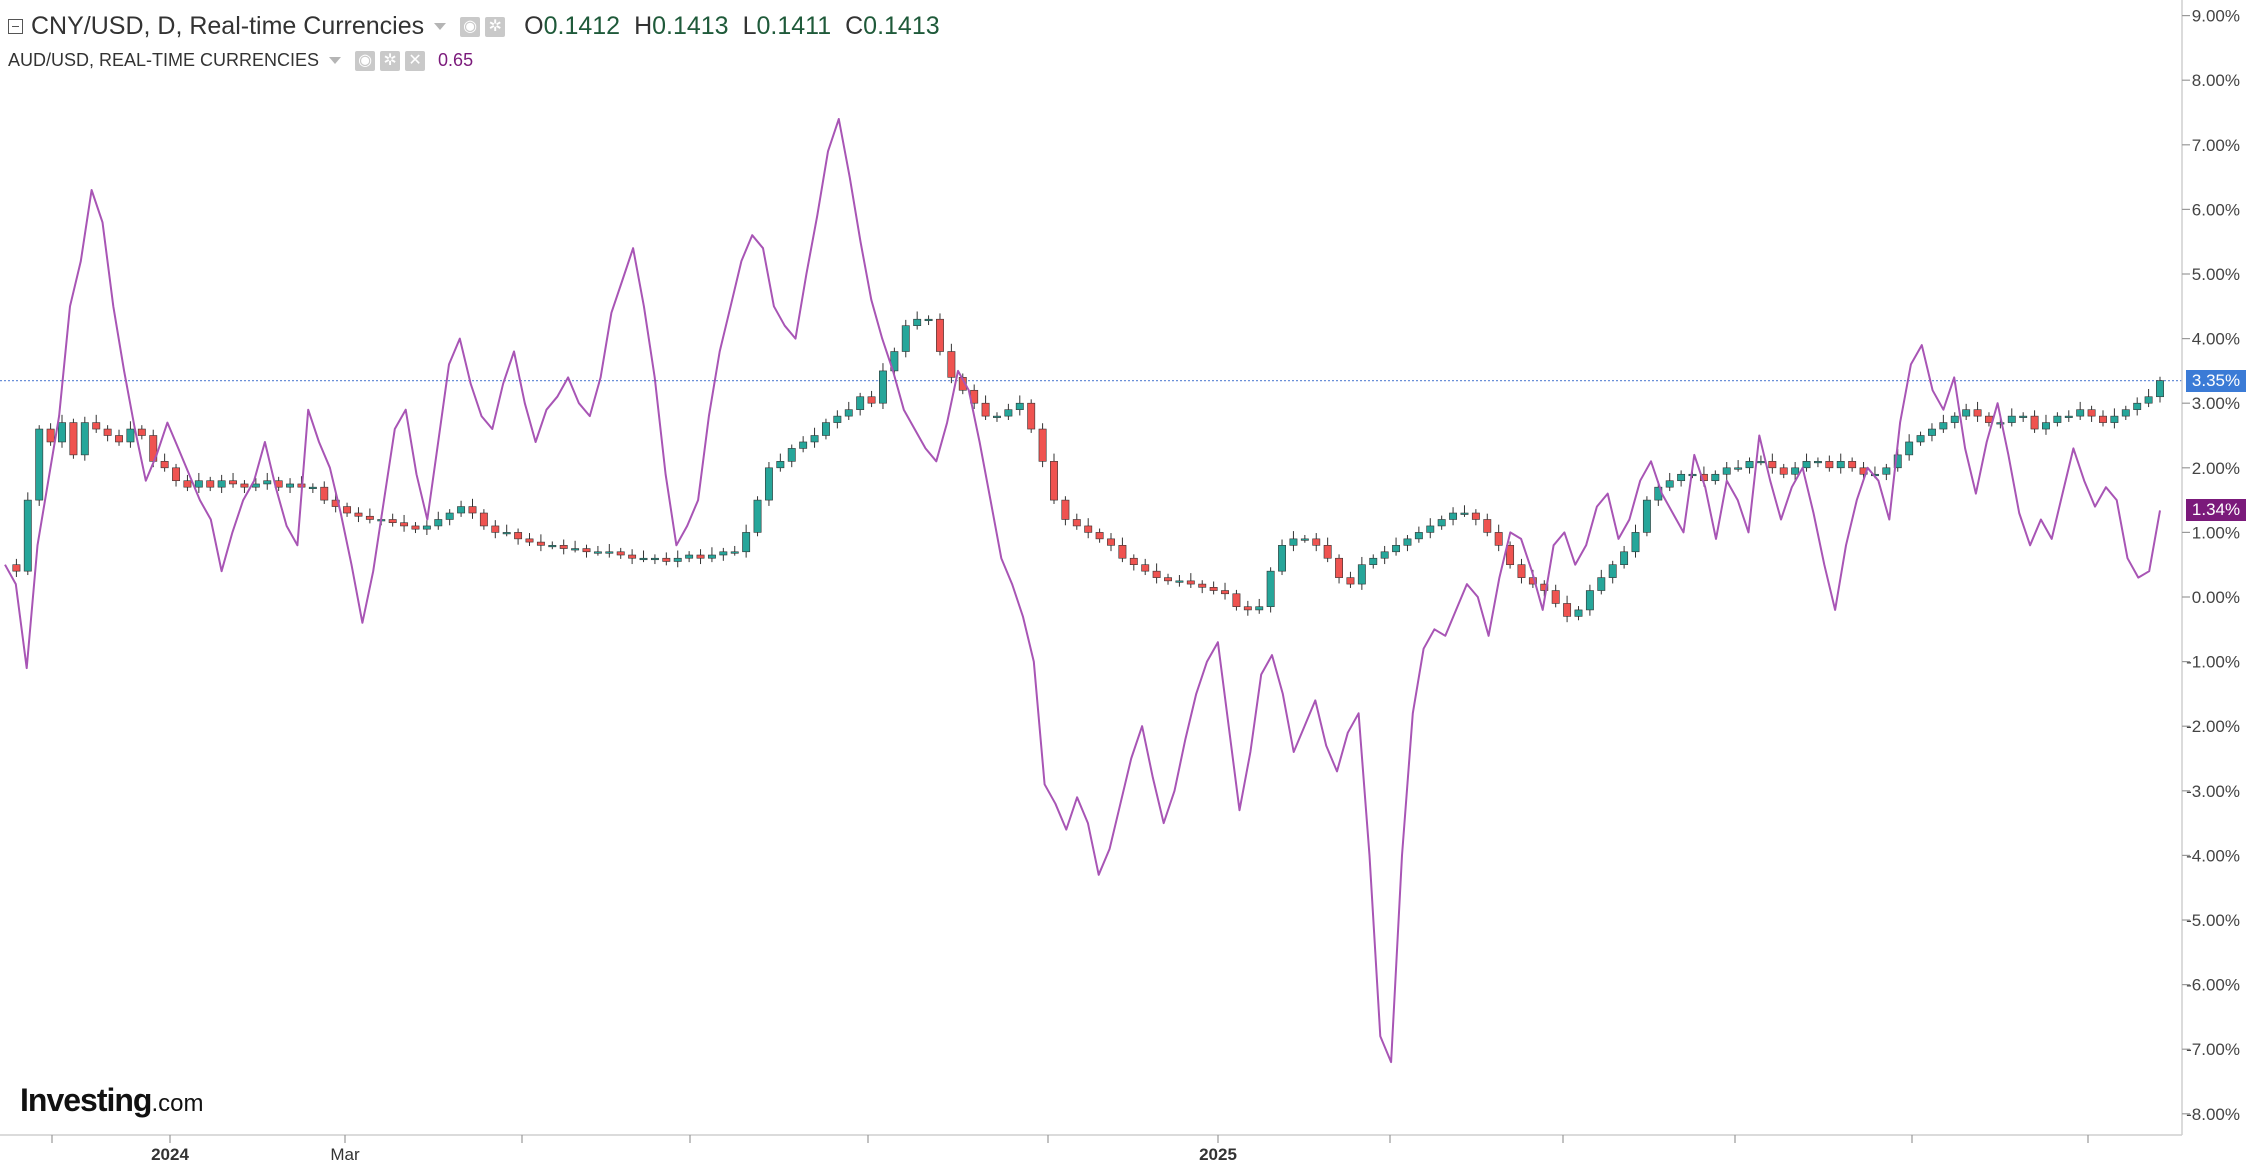  Describe the element at coordinates (690, 26) in the screenshot. I see `high-value: 0.1413` at that location.